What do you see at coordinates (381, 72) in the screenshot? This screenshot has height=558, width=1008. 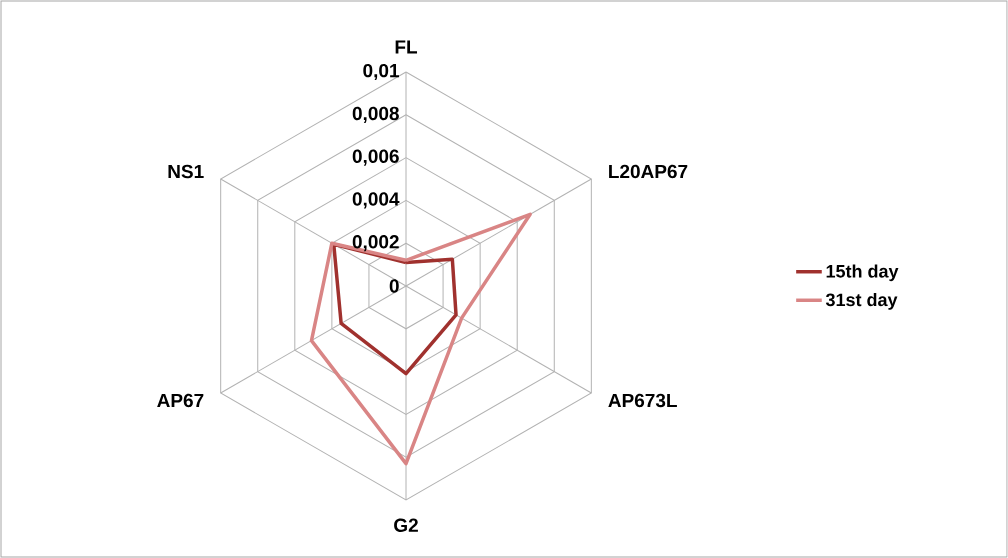 I see `y-tick-label: 0,01` at bounding box center [381, 72].